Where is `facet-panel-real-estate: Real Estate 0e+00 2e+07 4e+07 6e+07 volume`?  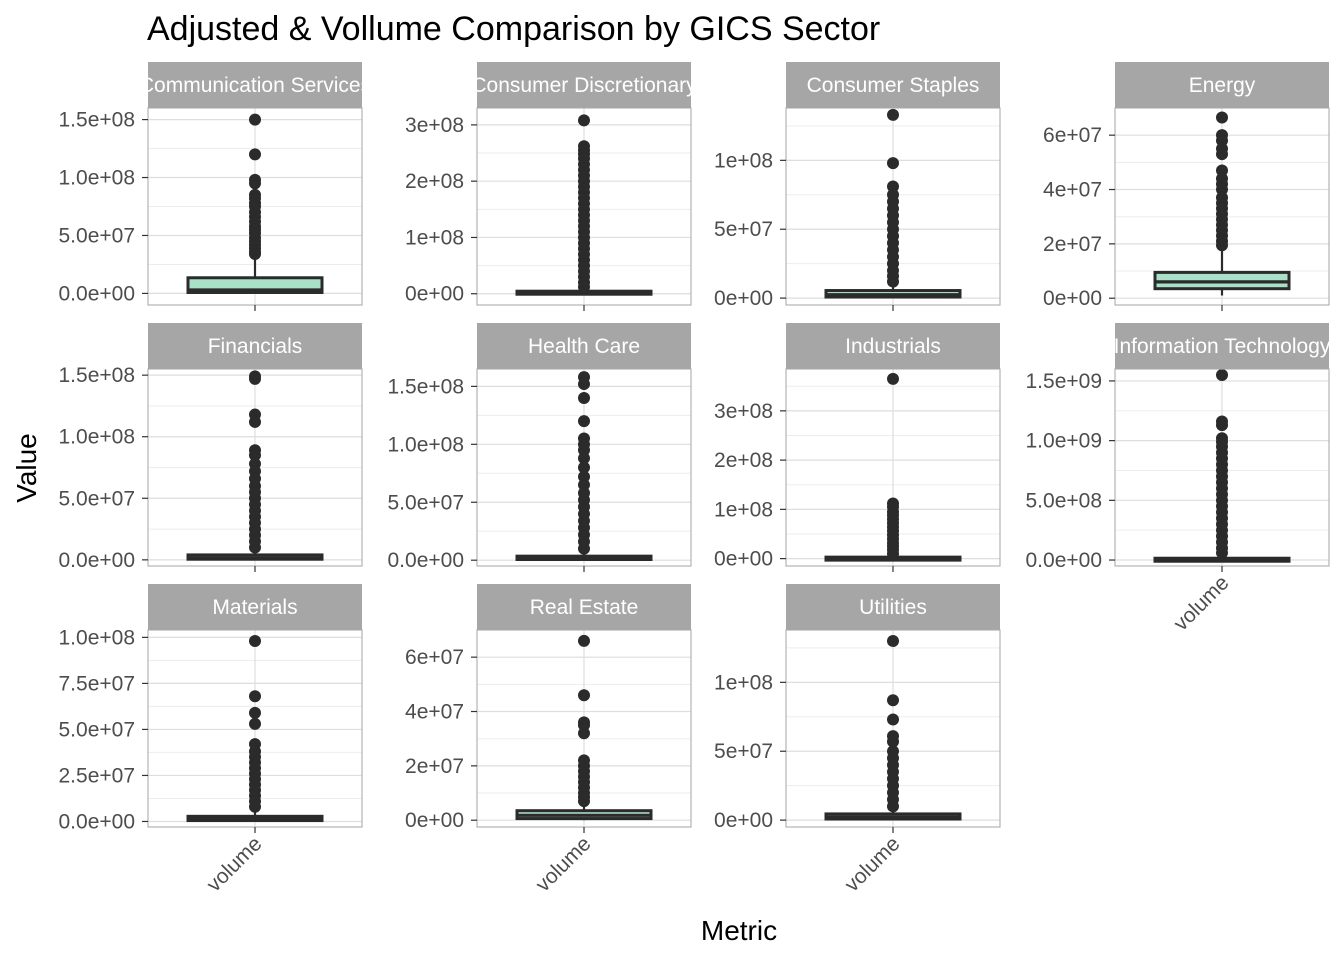 facet-panel-real-estate: Real Estate 0e+00 2e+07 4e+07 6e+07 volume is located at coordinates (548, 740).